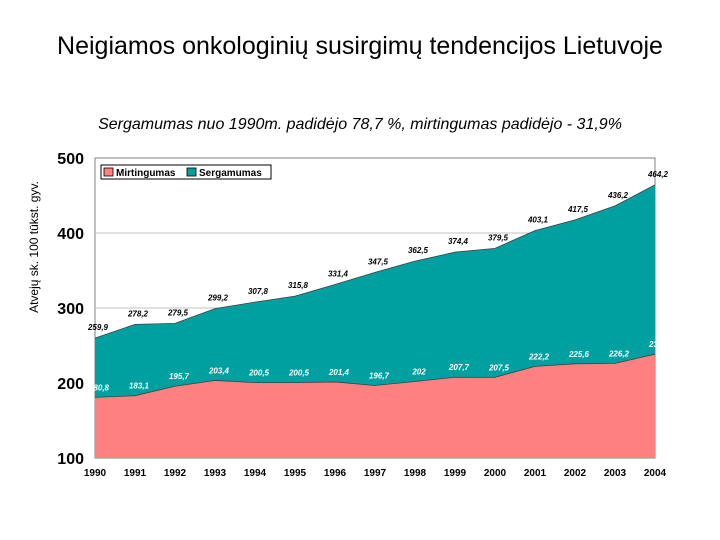 This screenshot has width=720, height=540. I want to click on data-label-sergamumas: 279,5, so click(178, 312).